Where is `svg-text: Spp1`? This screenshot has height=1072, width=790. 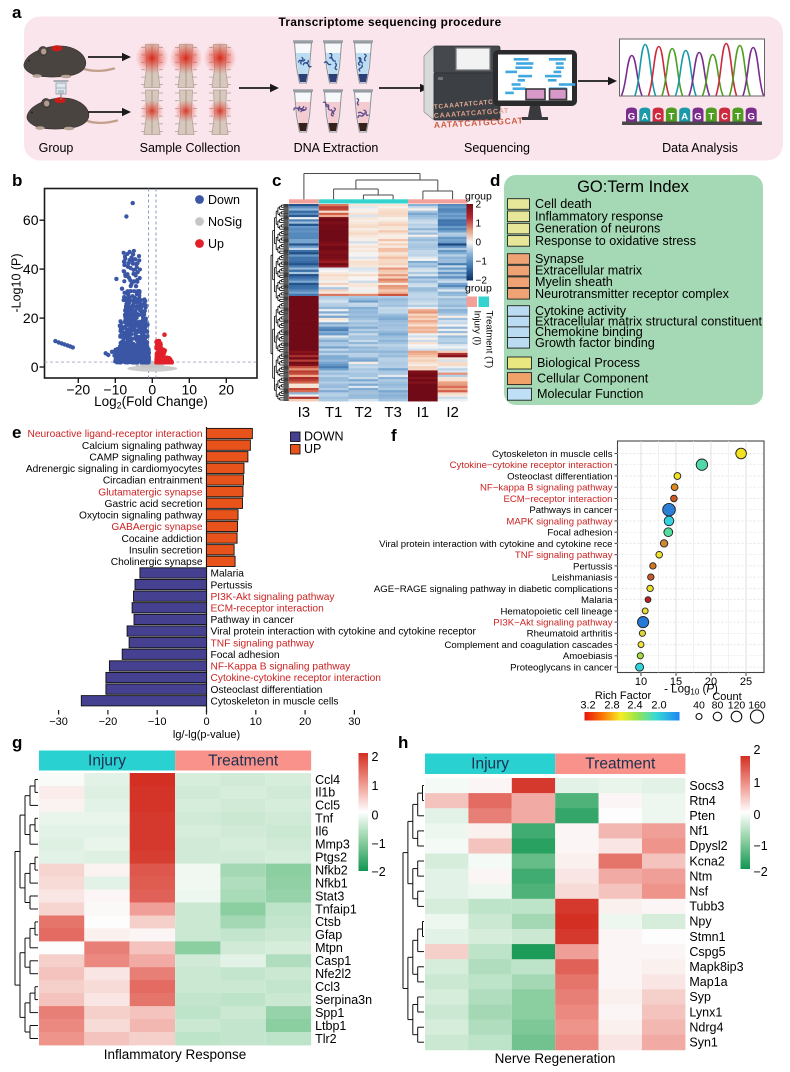
svg-text: Spp1 is located at coordinates (329, 1013).